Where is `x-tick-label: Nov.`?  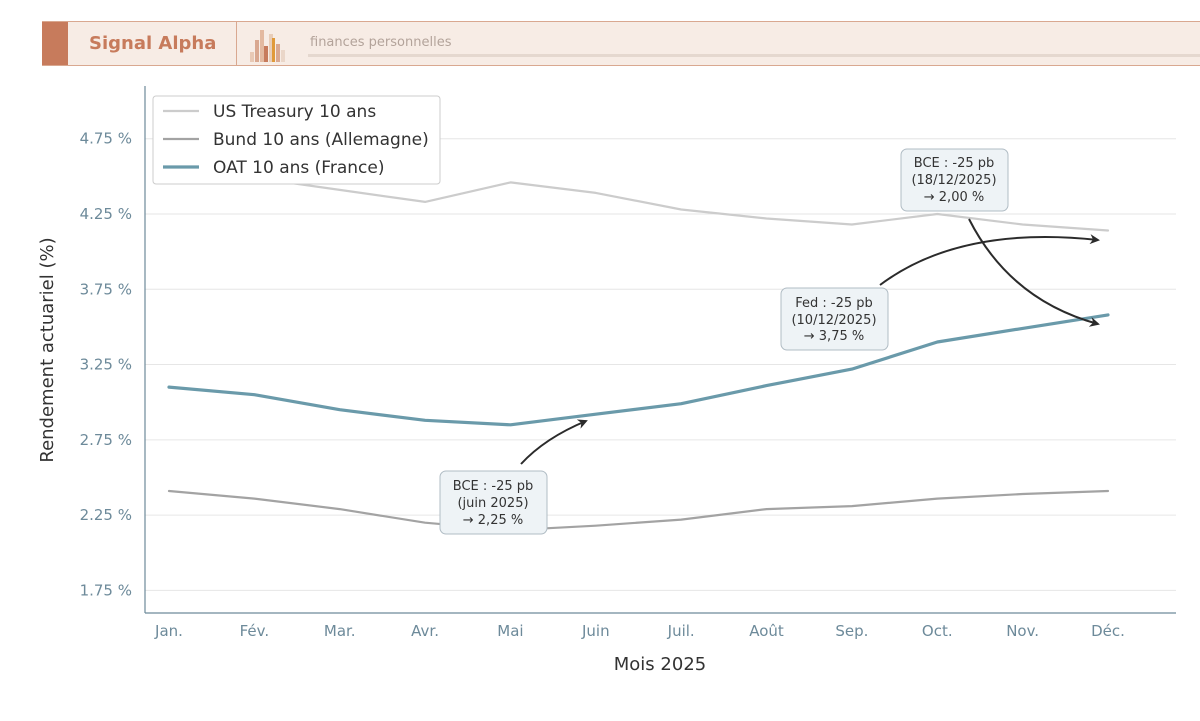 x-tick-label: Nov. is located at coordinates (1022, 631).